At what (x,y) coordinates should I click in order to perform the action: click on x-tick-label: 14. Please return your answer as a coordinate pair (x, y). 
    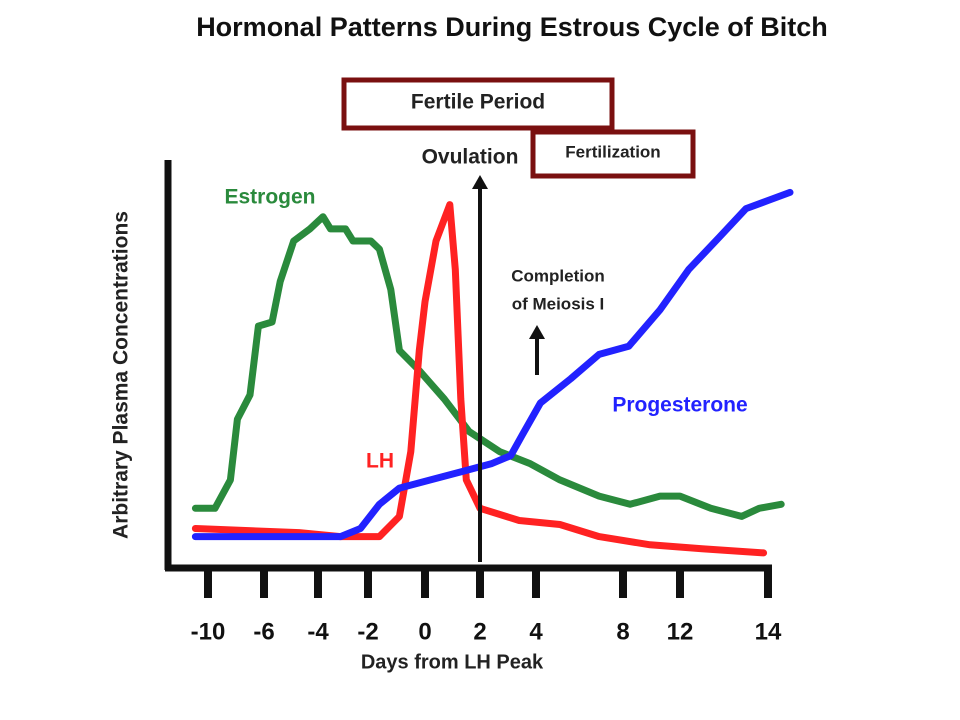
    Looking at the image, I should click on (768, 631).